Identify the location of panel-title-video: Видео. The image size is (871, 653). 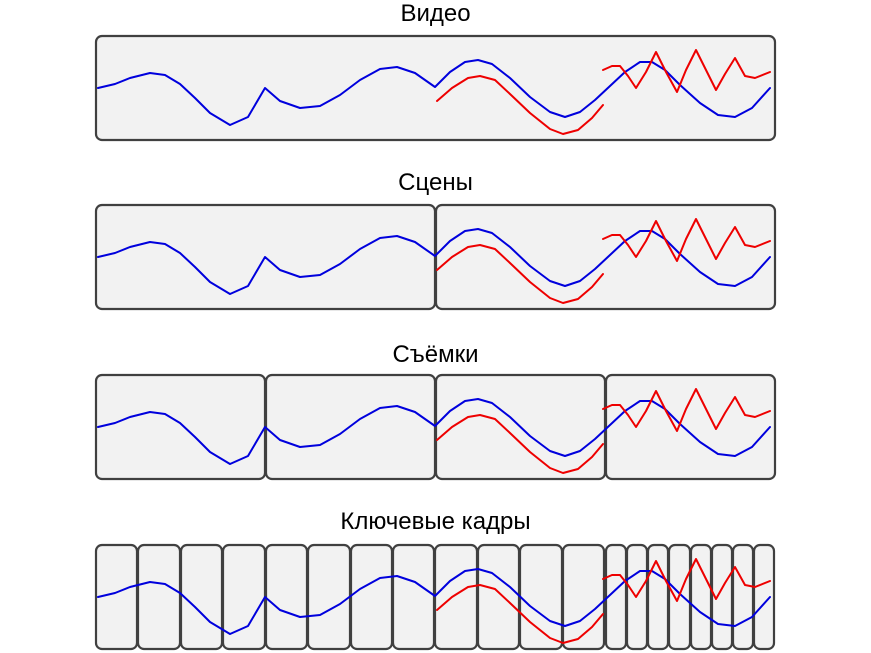
(435, 13).